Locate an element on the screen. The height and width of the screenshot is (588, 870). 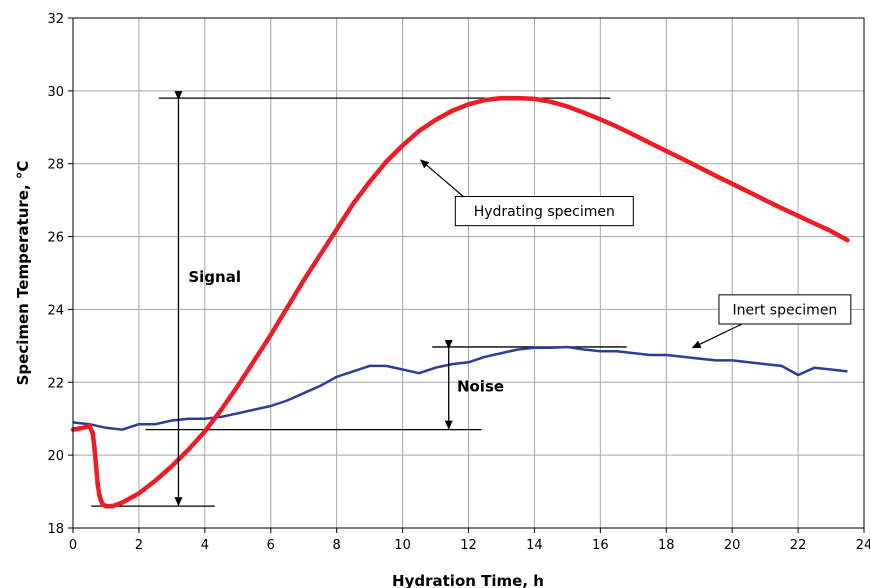
y-tick-label: 24 is located at coordinates (55, 310).